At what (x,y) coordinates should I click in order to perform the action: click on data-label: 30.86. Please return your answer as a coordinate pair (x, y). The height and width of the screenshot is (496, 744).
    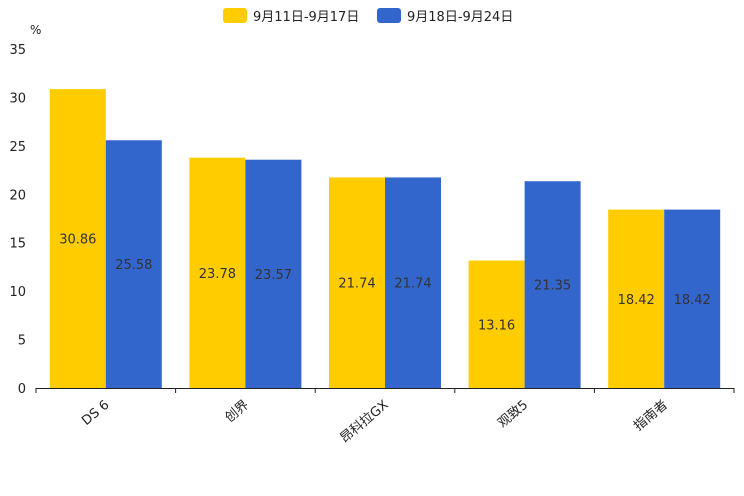
    Looking at the image, I should click on (77, 240).